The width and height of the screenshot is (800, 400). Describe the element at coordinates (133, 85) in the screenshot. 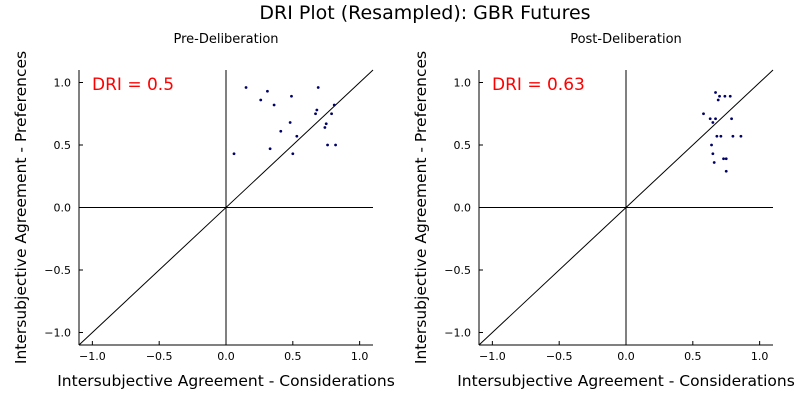

I see `dri-annotation: DRI = 0.5` at that location.